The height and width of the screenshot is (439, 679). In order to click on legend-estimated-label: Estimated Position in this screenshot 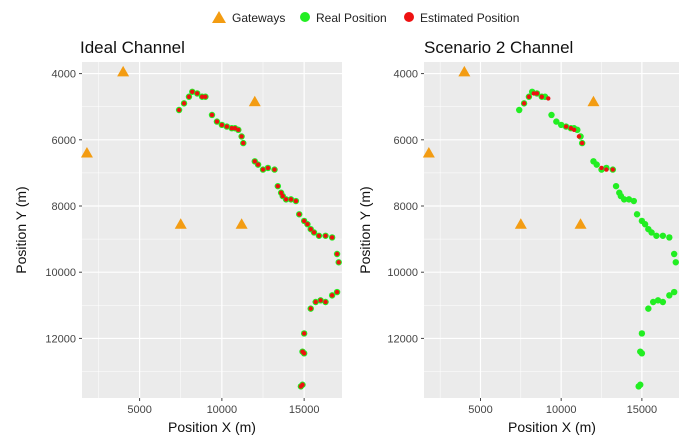, I will do `click(469, 18)`.